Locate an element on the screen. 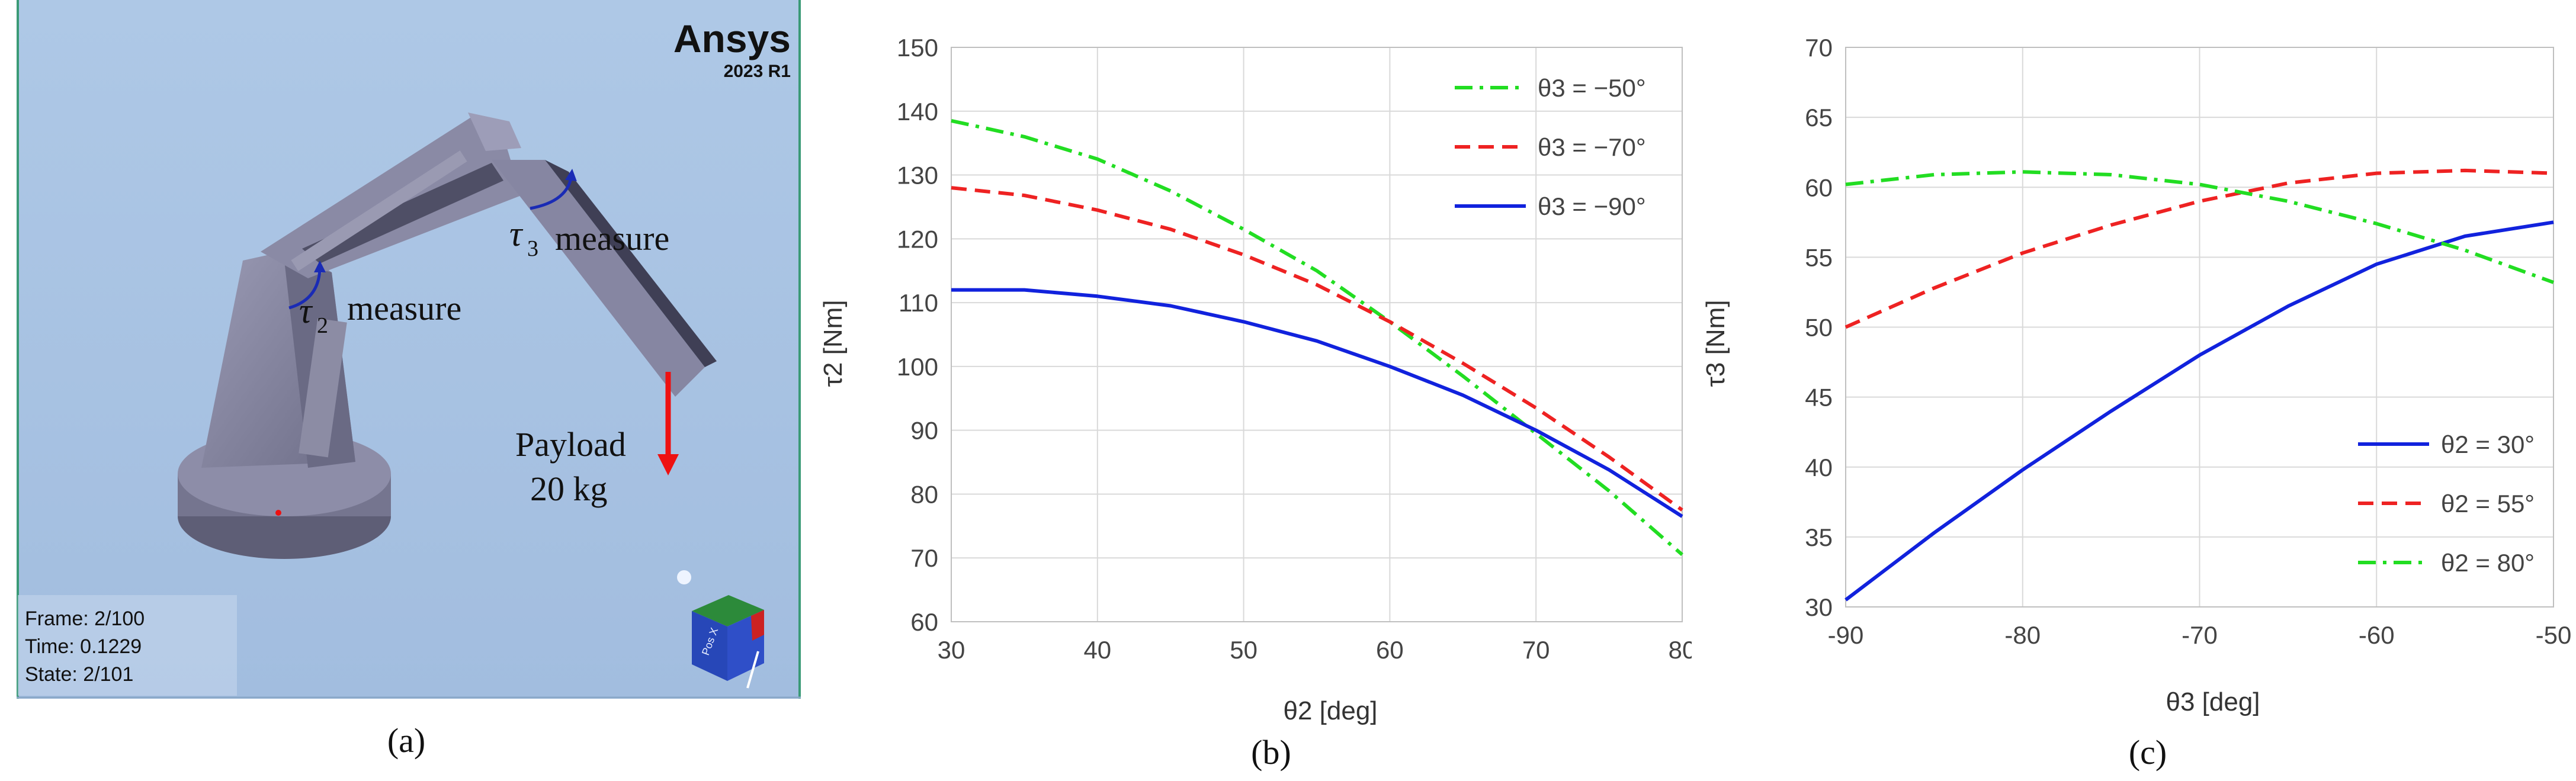 Image resolution: width=2576 pixels, height=781 pixels. payload-mass: 20 kg is located at coordinates (569, 489).